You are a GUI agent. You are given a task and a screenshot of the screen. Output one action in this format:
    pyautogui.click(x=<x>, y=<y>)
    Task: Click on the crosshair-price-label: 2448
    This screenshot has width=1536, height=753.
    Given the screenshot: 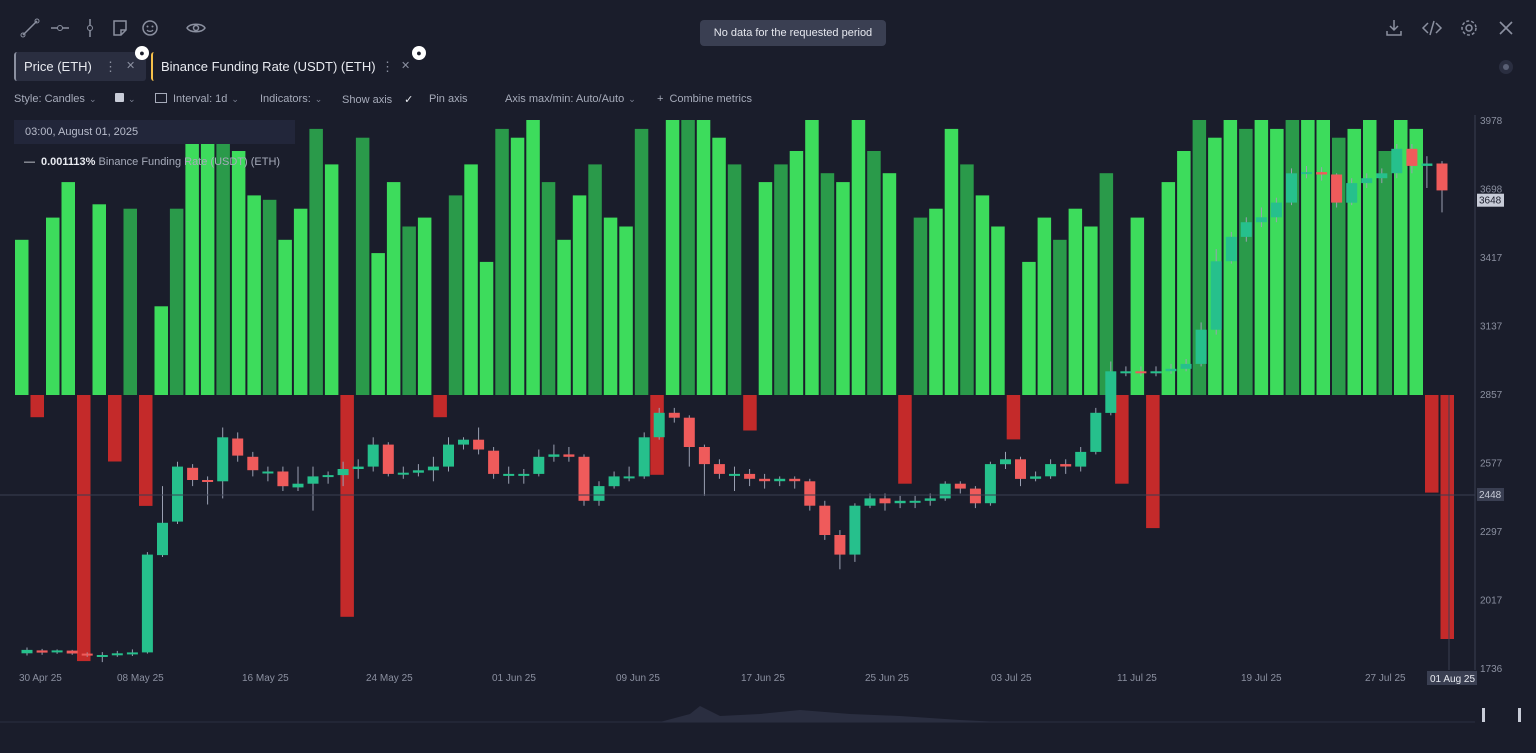 What is the action you would take?
    pyautogui.click(x=1490, y=495)
    